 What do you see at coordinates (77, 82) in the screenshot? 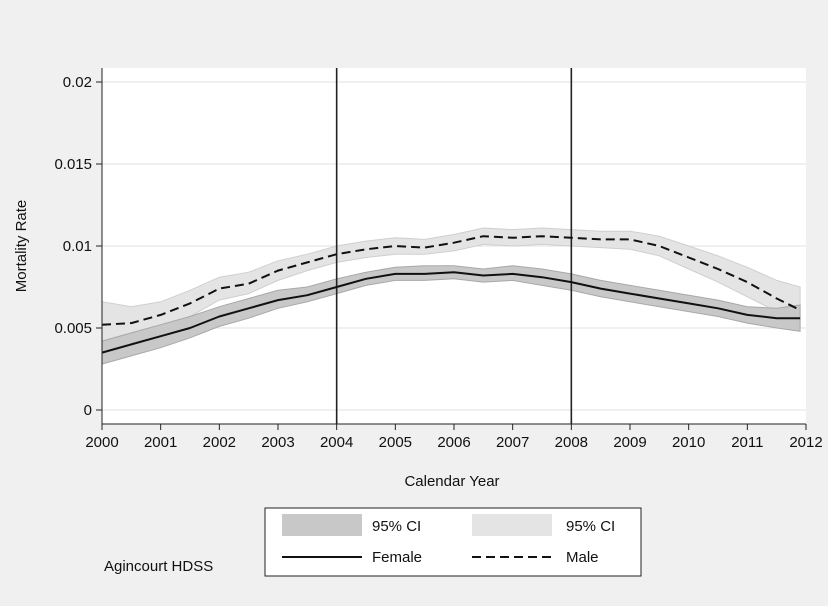
I see `y-tick-label: 0.02` at bounding box center [77, 82].